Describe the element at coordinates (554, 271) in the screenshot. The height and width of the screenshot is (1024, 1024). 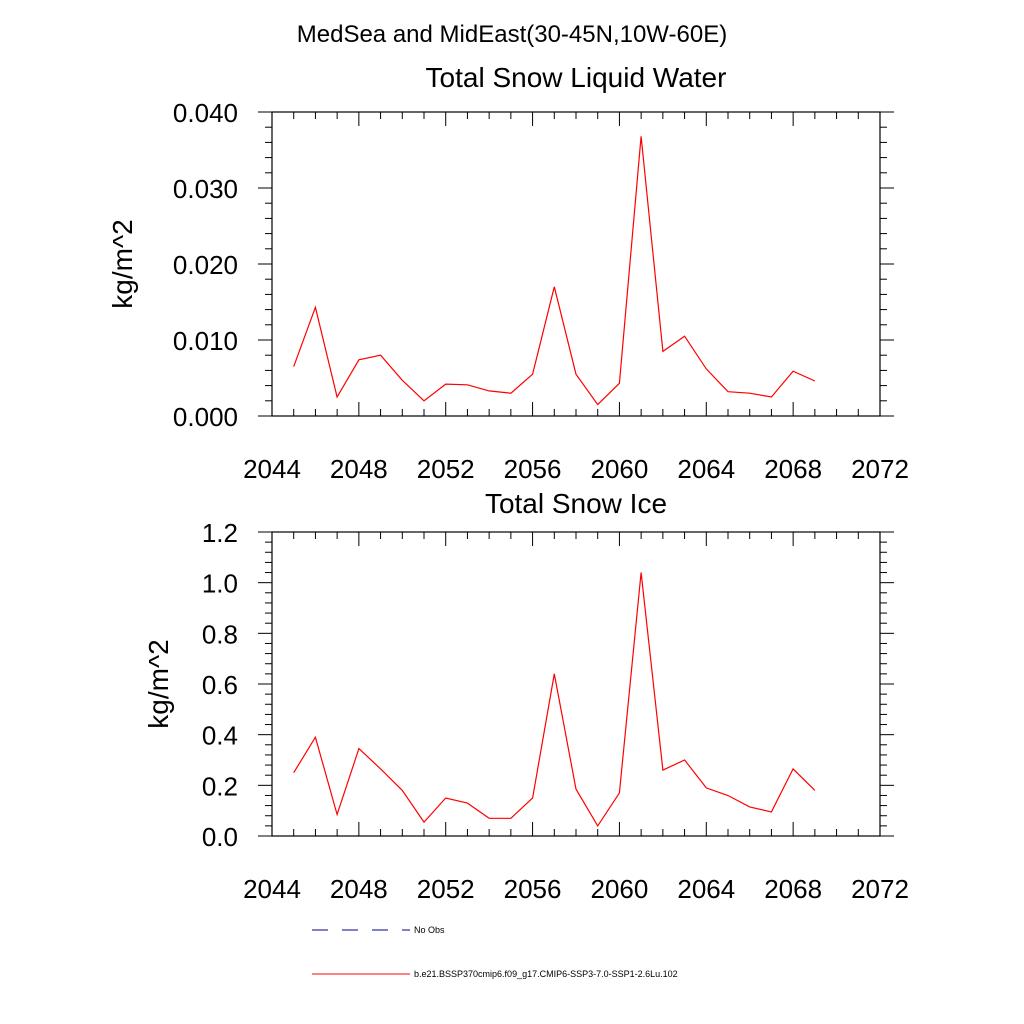
I see `series-line-snow-liquid-water` at that location.